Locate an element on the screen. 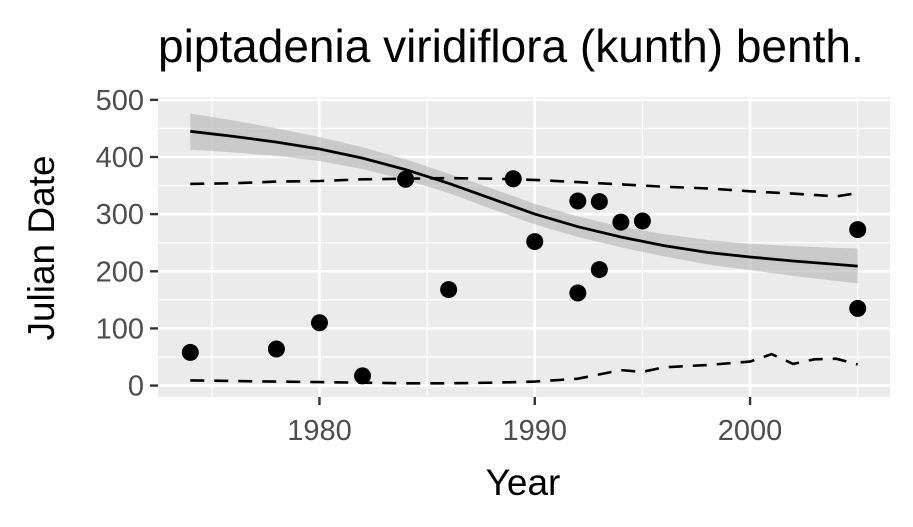 The width and height of the screenshot is (913, 527). x-tick-label: 1990 is located at coordinates (535, 431).